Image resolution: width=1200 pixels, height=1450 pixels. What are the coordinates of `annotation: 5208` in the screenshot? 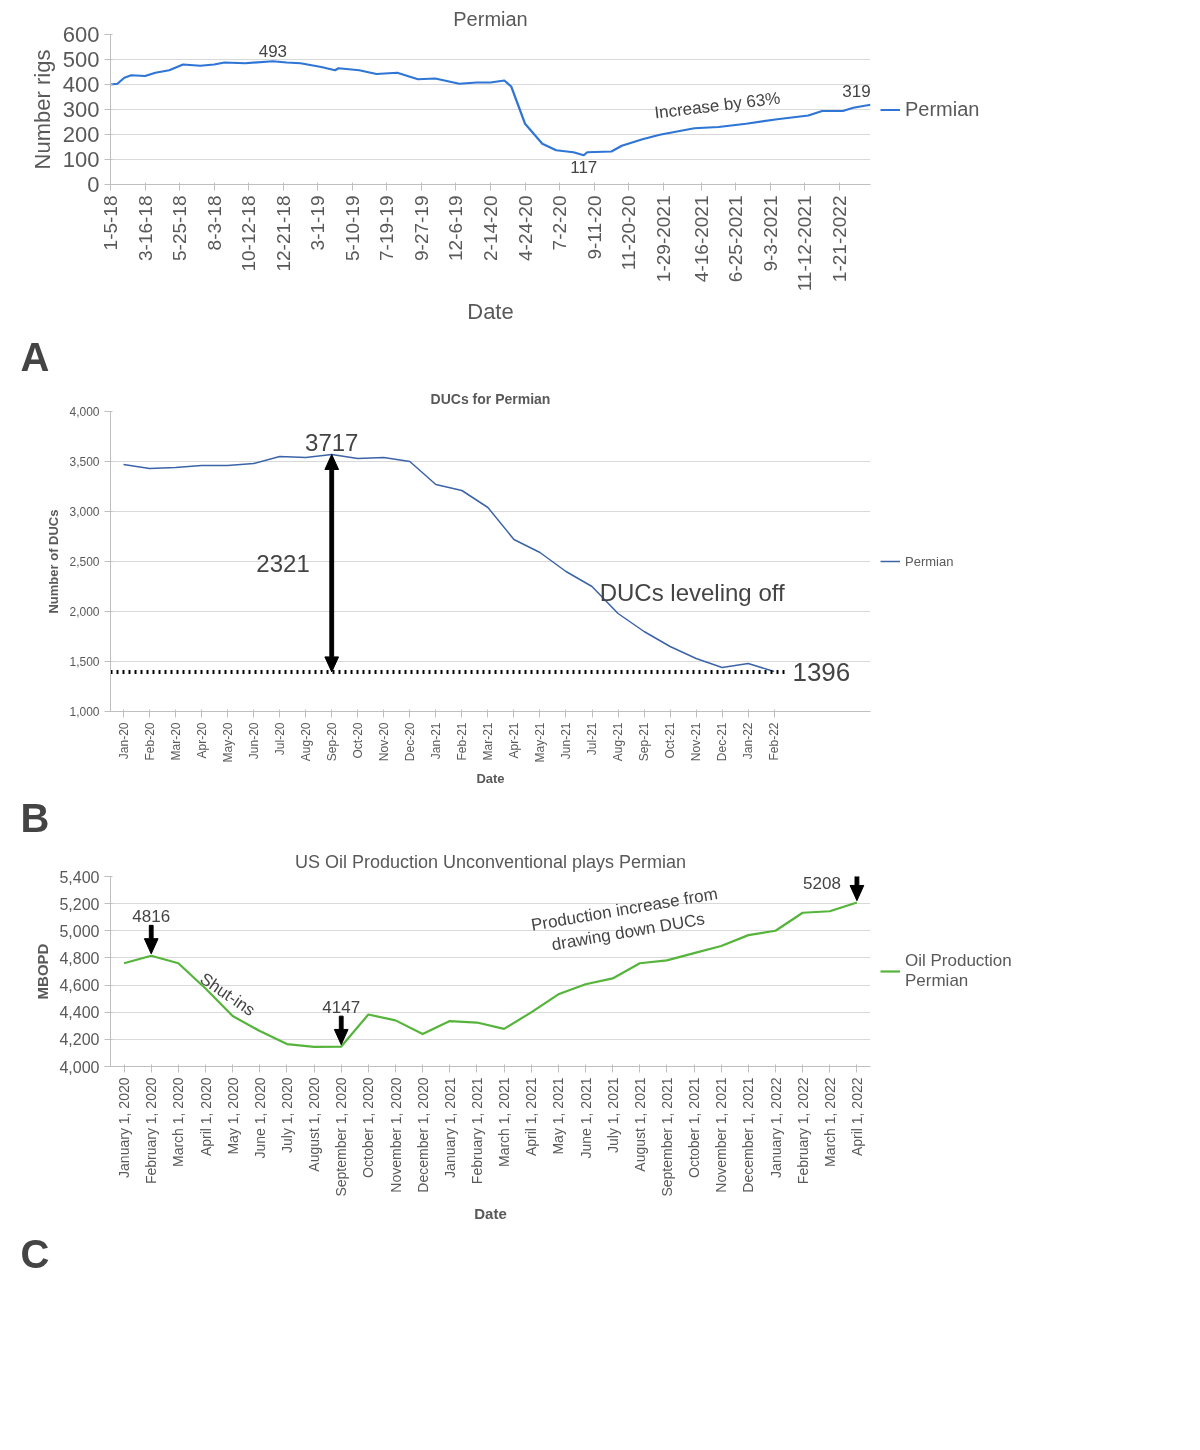 It's located at (822, 883).